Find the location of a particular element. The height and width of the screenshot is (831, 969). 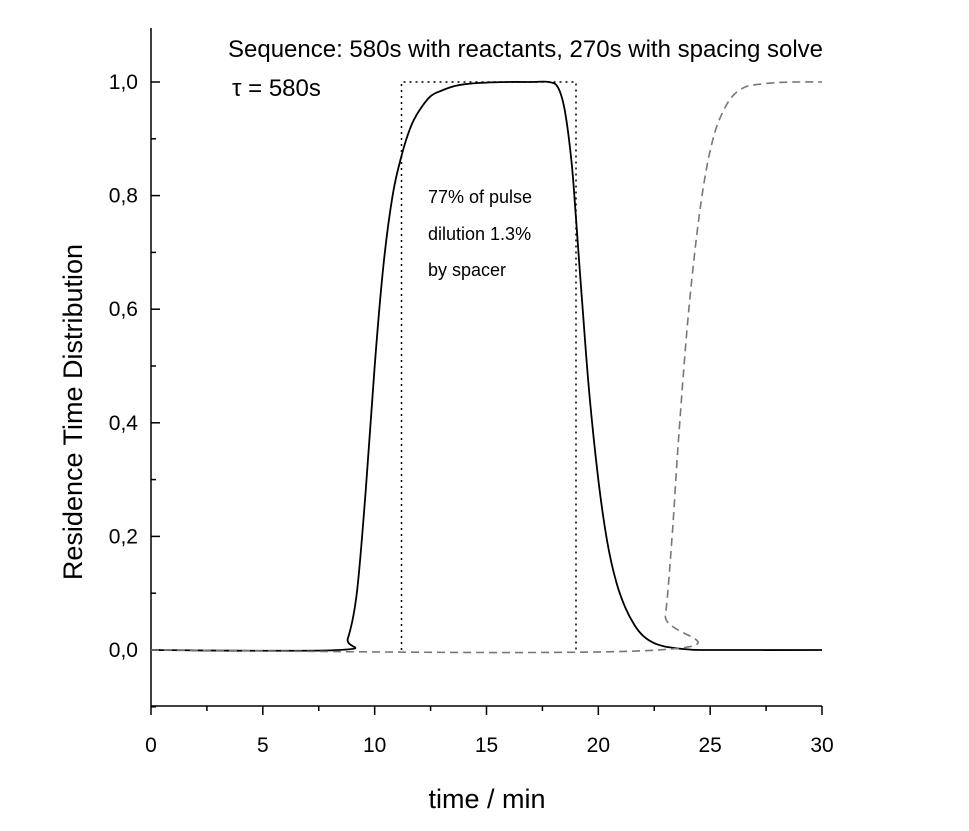

y-tick-label: 0,2 is located at coordinates (123, 536).